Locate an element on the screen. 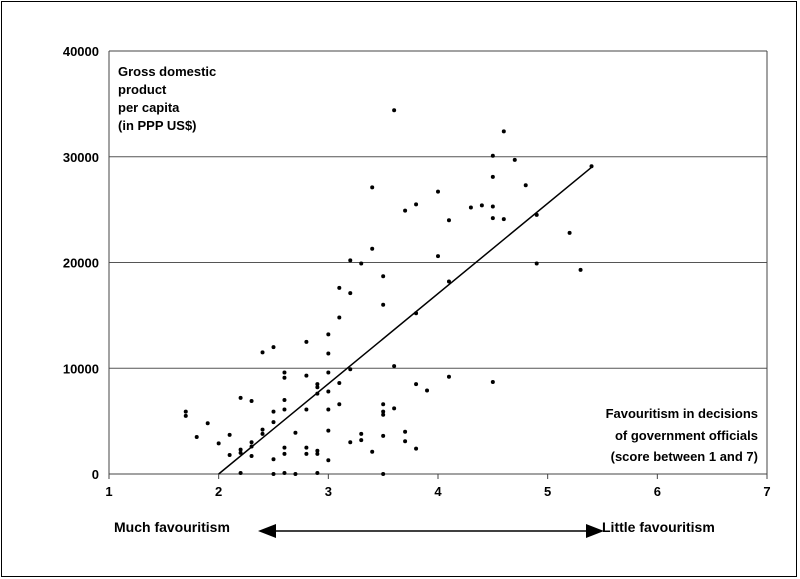 This screenshot has height=579, width=800. y-tick-labels: 0 10000 20000 30000 40000 is located at coordinates (81, 263).